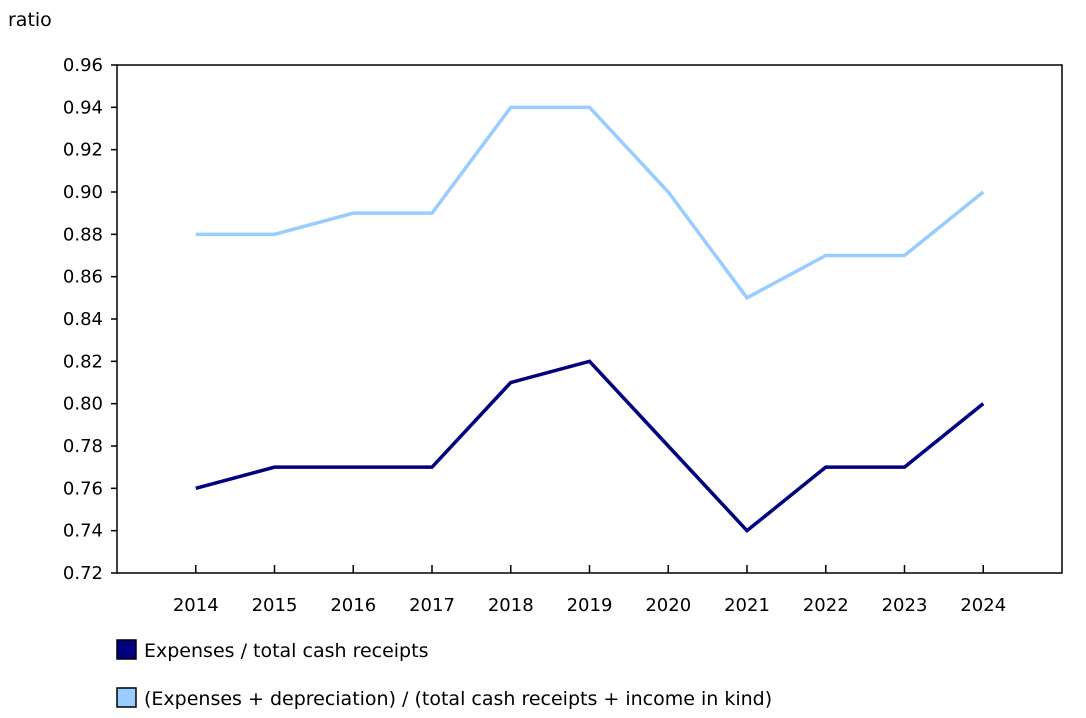  I want to click on x-tick-label: 2018, so click(511, 605).